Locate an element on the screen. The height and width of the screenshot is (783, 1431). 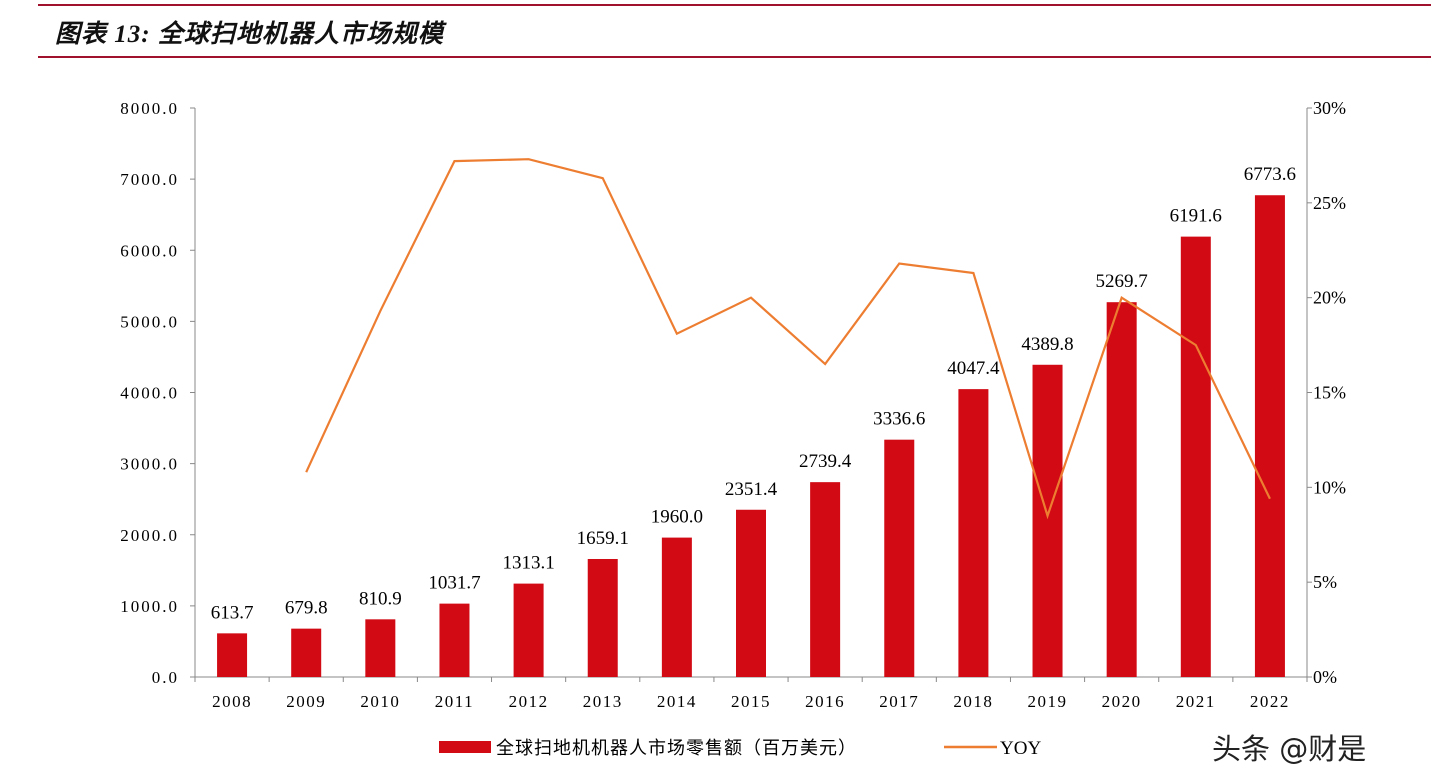
bar-data-label: 4389.8 is located at coordinates (1047, 344).